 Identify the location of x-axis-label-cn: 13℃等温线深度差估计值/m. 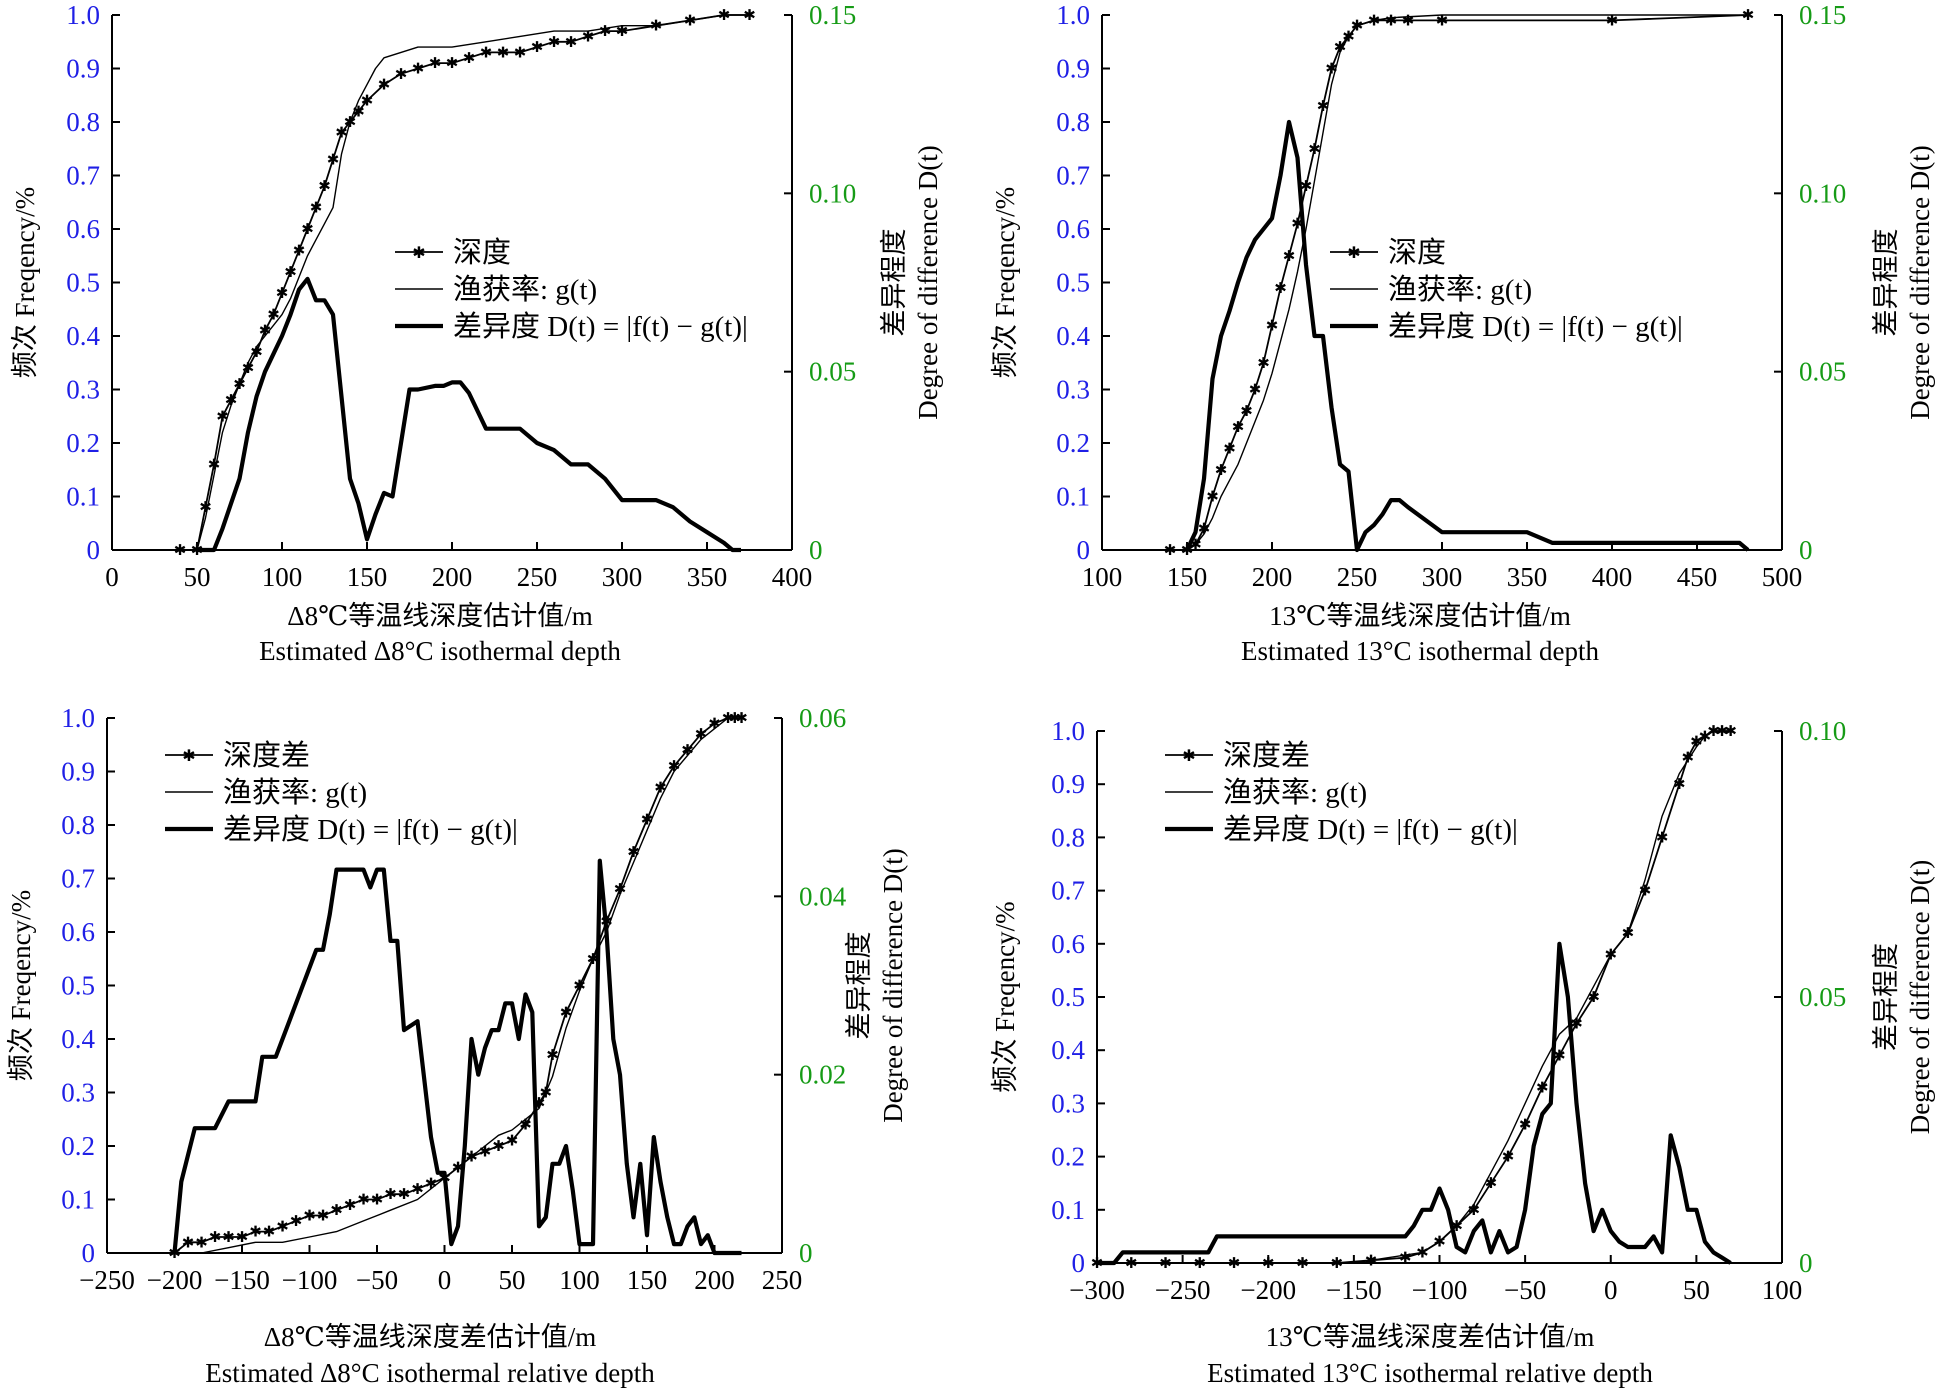
(1430, 1337).